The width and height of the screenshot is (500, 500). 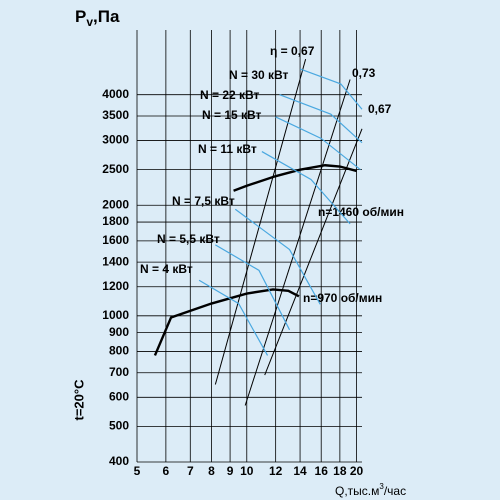 What do you see at coordinates (340, 471) in the screenshot?
I see `x-tick-label: 18` at bounding box center [340, 471].